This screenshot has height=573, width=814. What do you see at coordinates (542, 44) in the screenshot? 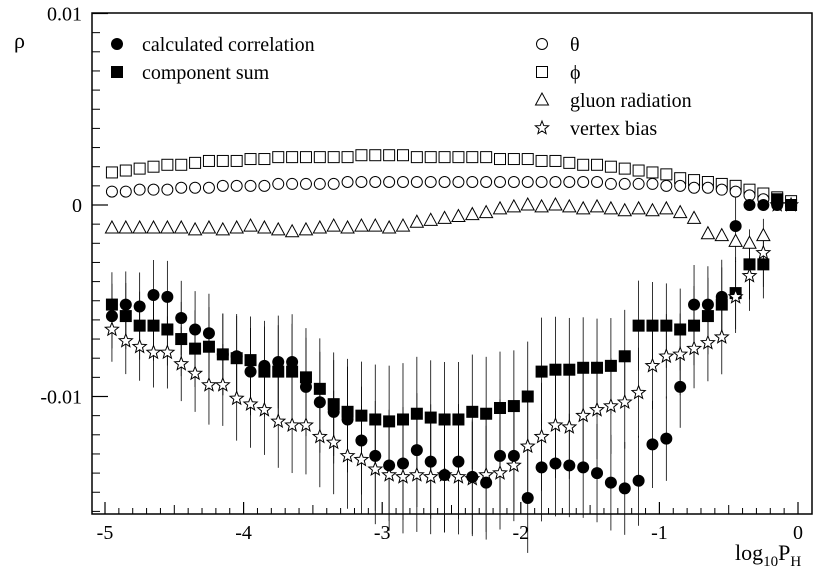
I see `legend-marker-theta` at bounding box center [542, 44].